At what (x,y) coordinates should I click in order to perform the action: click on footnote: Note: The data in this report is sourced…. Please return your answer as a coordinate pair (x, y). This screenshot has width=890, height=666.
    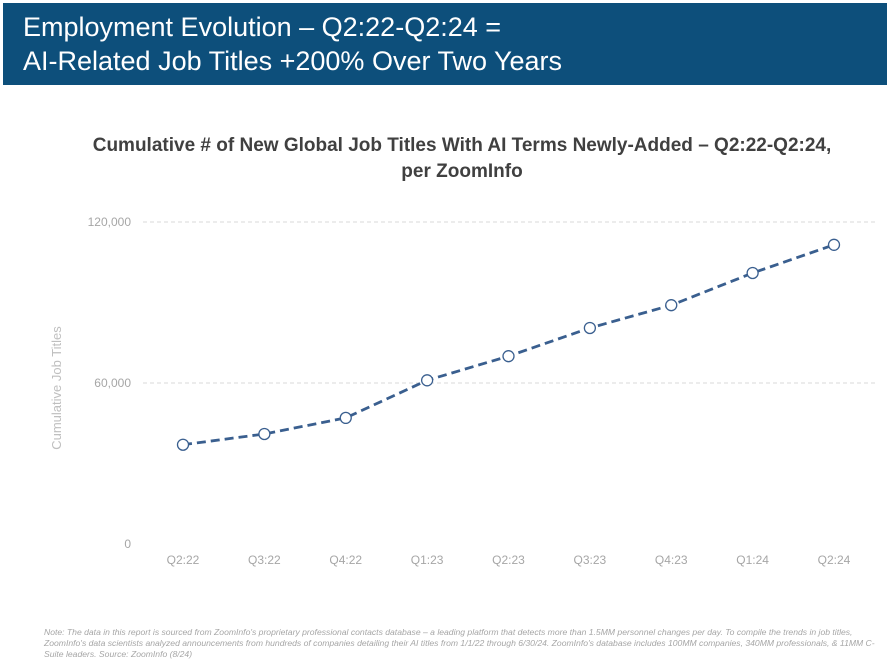
    Looking at the image, I should click on (459, 643).